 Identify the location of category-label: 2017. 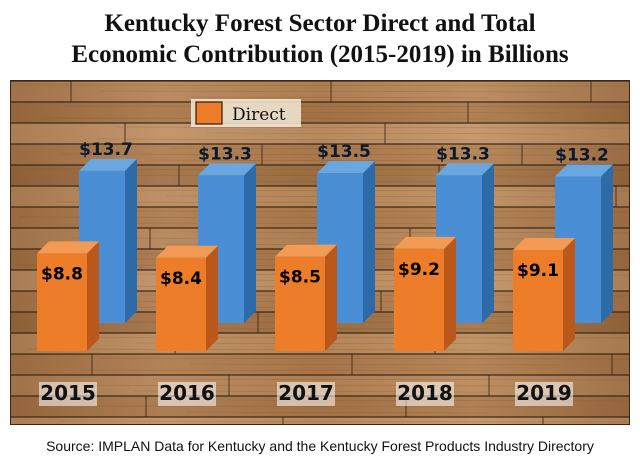
(306, 393).